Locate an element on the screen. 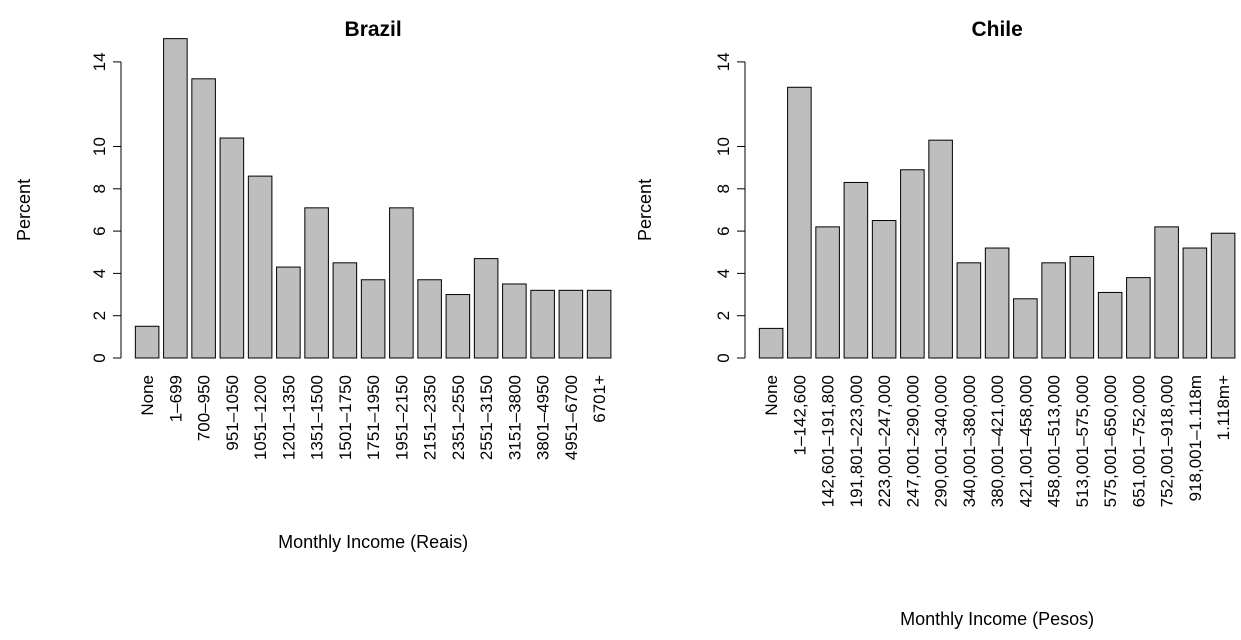  category-label: 6701+ is located at coordinates (599, 399).